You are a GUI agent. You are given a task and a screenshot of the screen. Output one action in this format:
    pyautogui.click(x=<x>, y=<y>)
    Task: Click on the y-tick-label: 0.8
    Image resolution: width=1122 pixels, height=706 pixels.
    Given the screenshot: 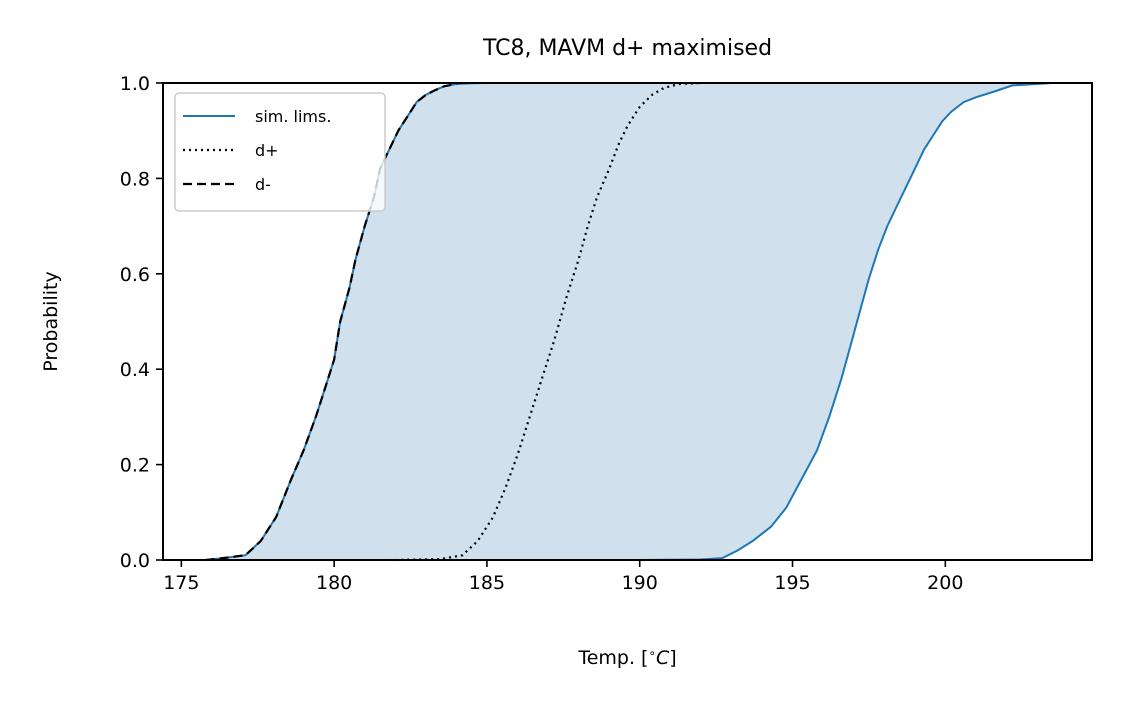 What is the action you would take?
    pyautogui.click(x=135, y=179)
    